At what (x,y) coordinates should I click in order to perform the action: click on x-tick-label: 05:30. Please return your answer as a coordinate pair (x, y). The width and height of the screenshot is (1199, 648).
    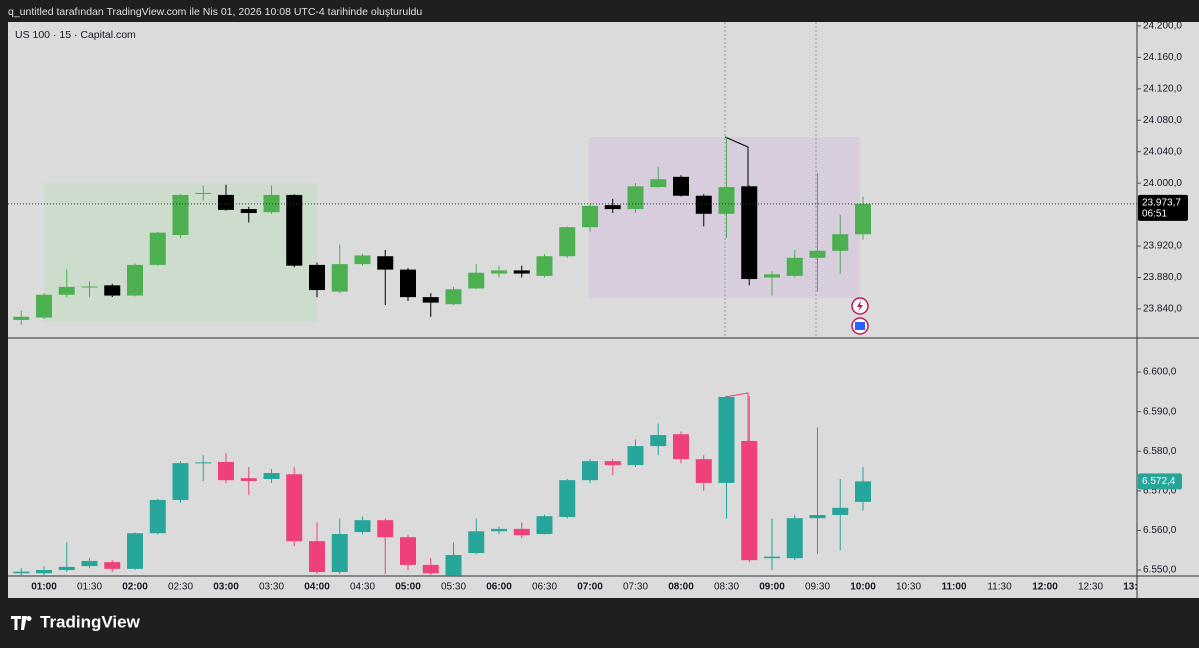
    Looking at the image, I should click on (453, 587).